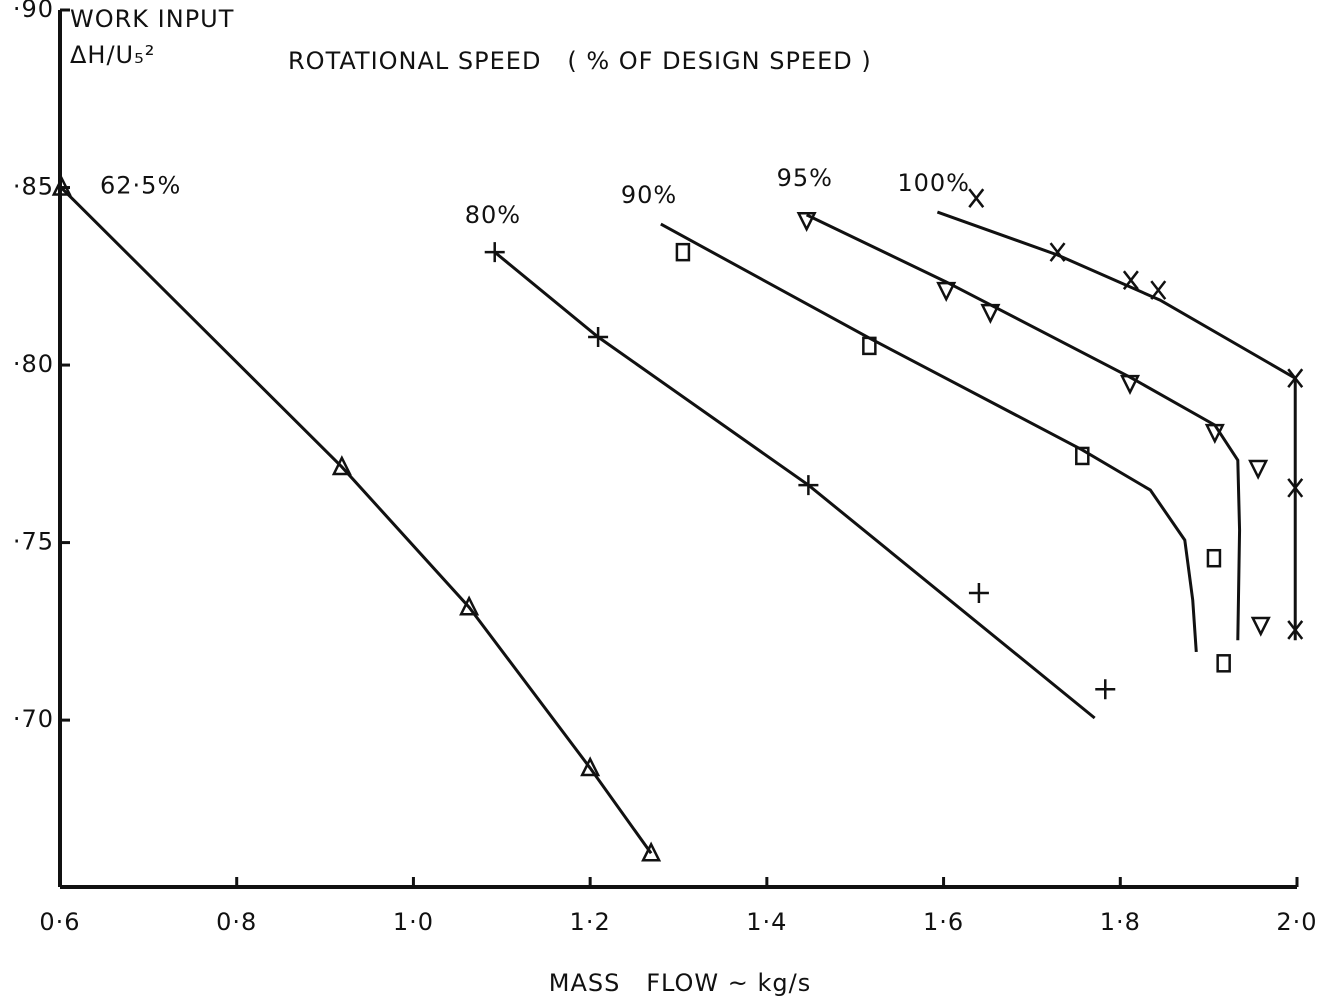 This screenshot has height=1006, width=1329. I want to click on y-tick-label: ·90, so click(33, 11).